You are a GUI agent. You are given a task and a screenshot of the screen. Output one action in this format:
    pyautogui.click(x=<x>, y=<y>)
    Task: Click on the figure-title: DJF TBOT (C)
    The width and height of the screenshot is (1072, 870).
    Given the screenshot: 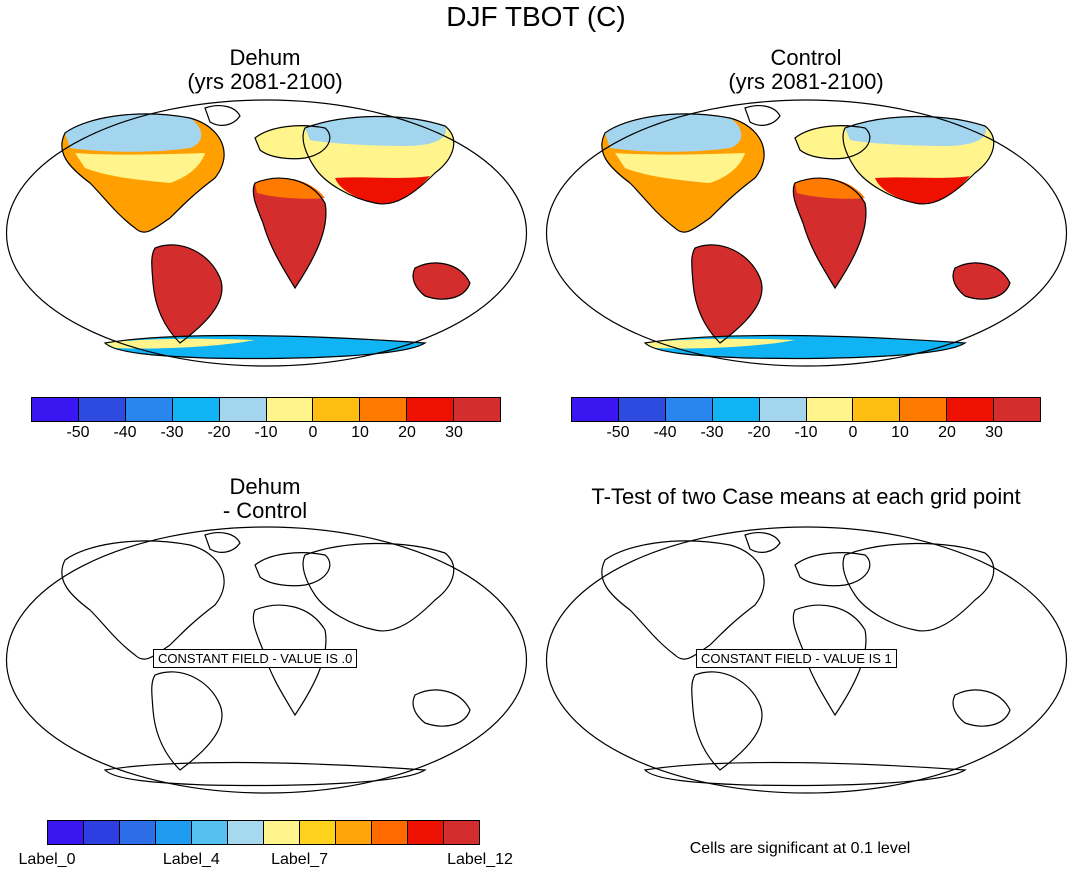 What is the action you would take?
    pyautogui.click(x=536, y=16)
    